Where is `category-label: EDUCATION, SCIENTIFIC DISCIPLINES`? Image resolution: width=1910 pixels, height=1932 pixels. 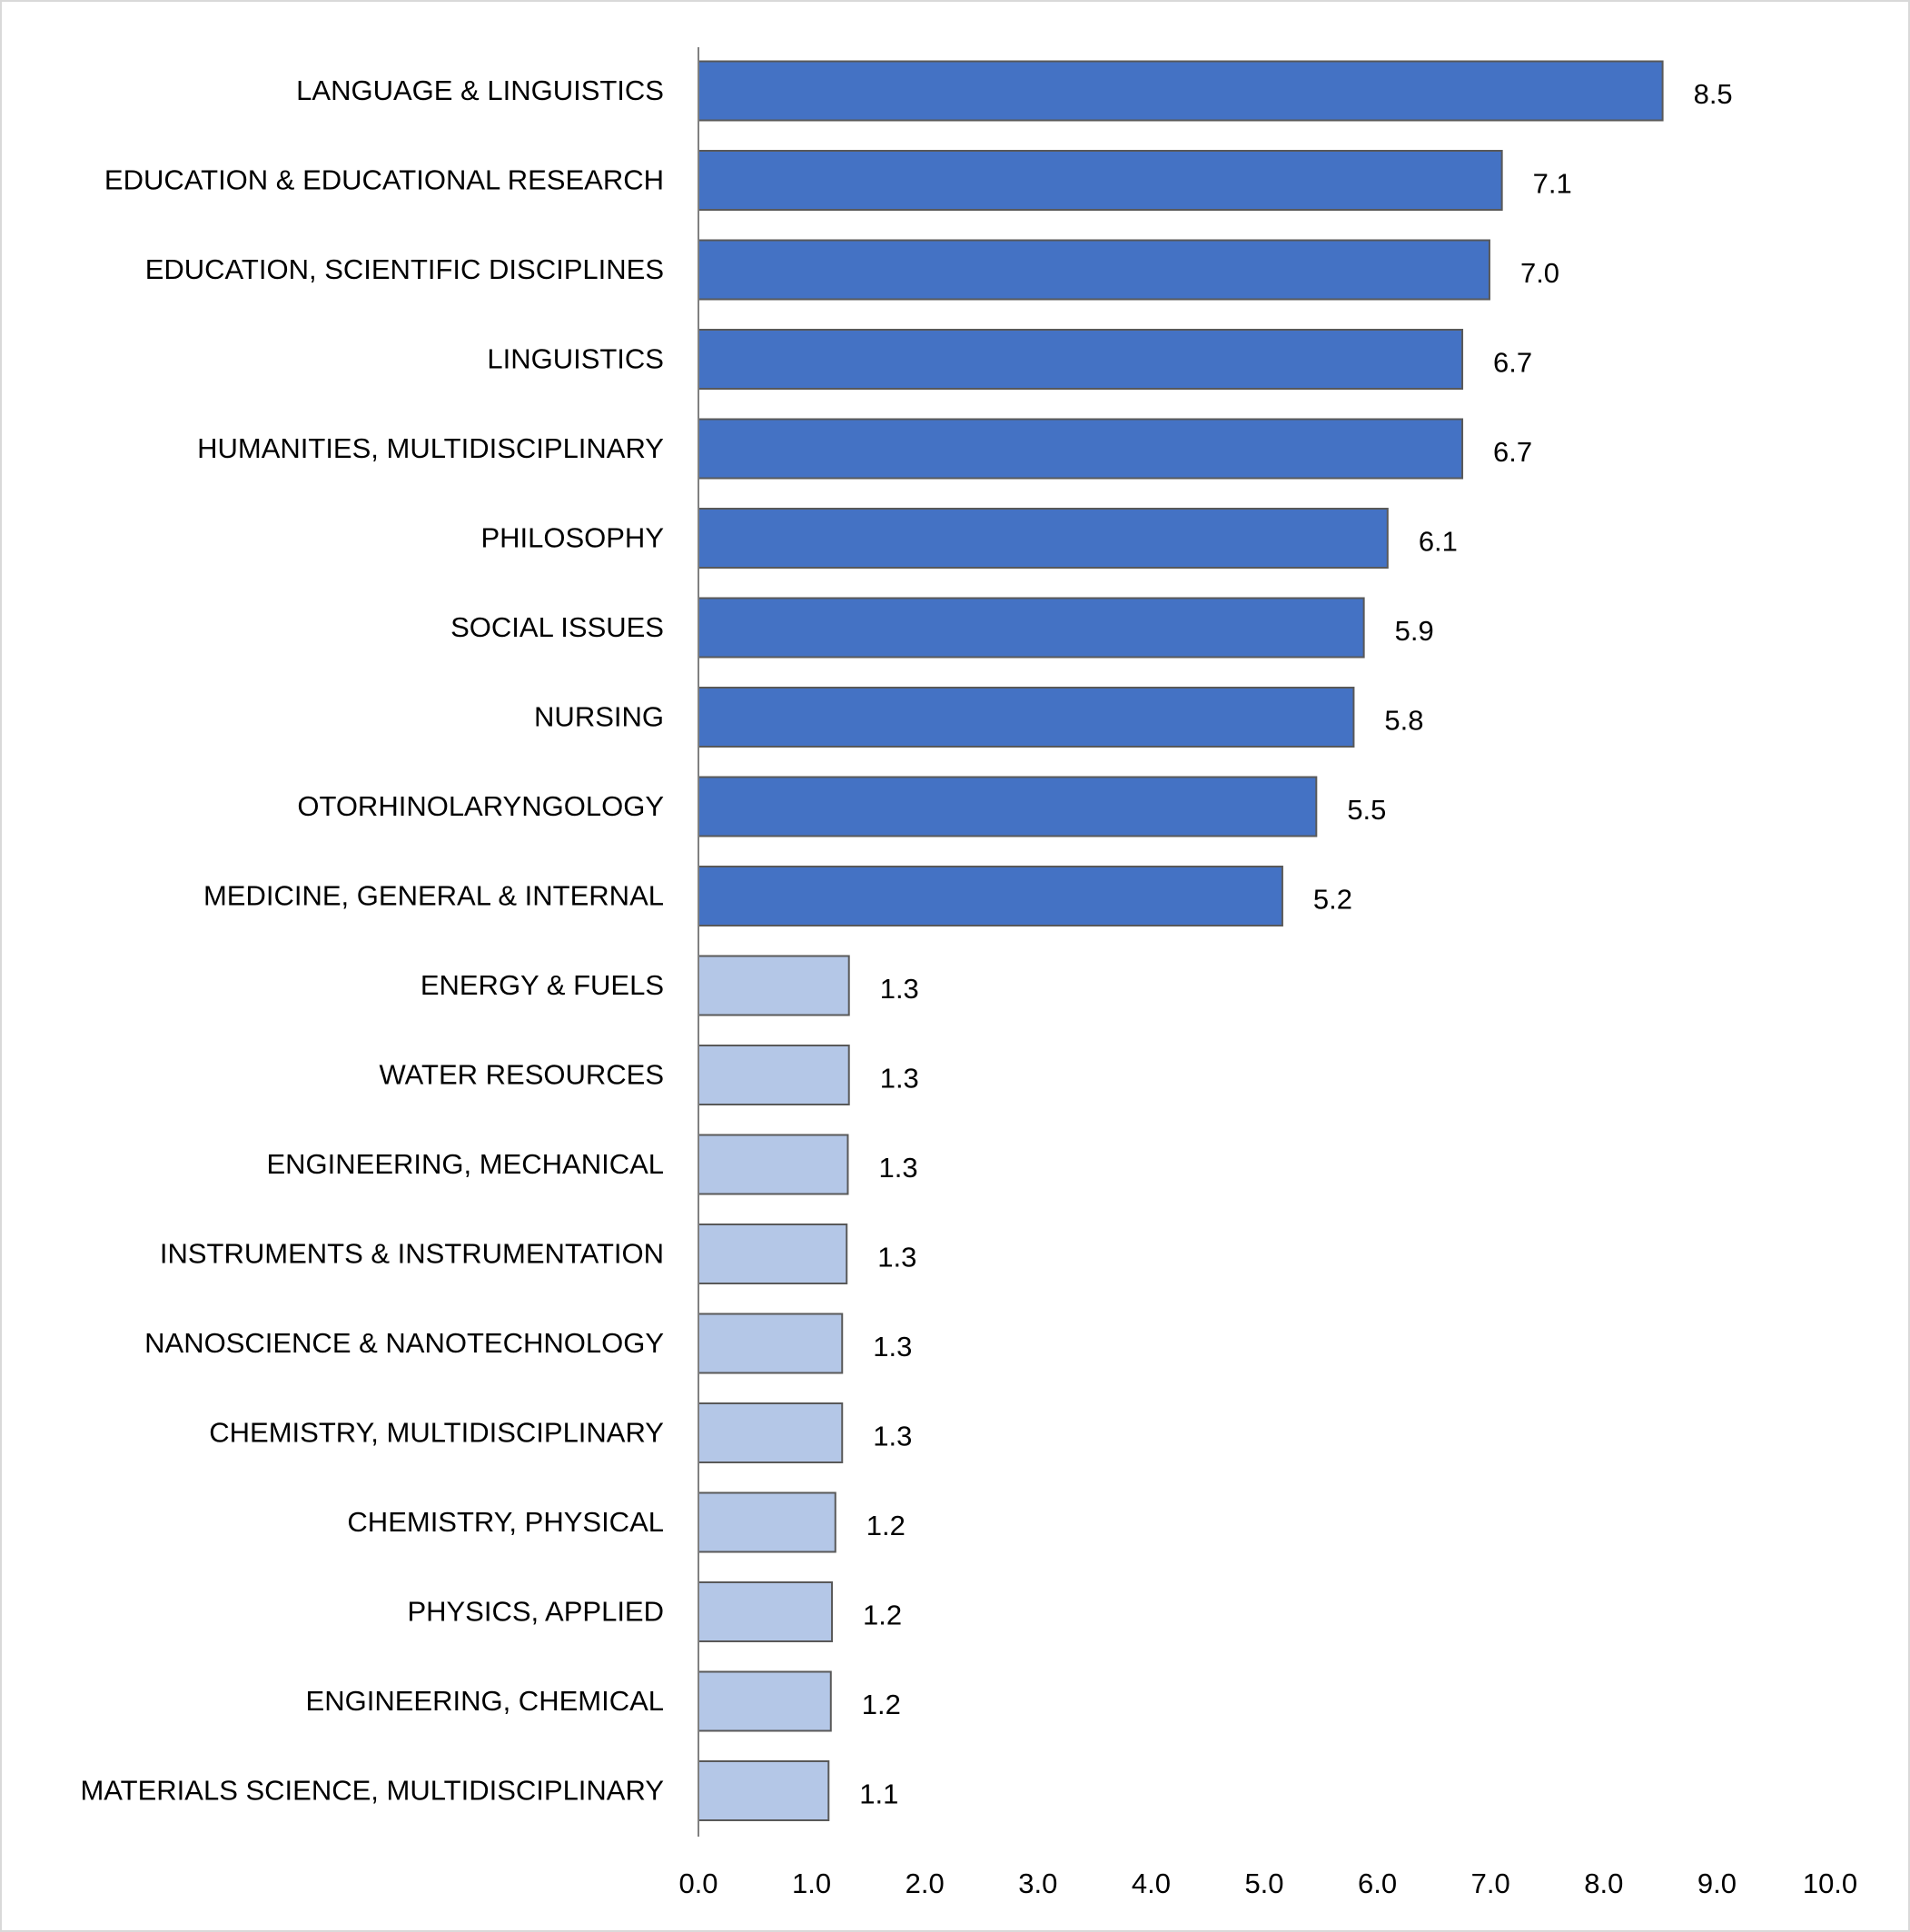 category-label: EDUCATION, SCIENTIFIC DISCIPLINES is located at coordinates (404, 269).